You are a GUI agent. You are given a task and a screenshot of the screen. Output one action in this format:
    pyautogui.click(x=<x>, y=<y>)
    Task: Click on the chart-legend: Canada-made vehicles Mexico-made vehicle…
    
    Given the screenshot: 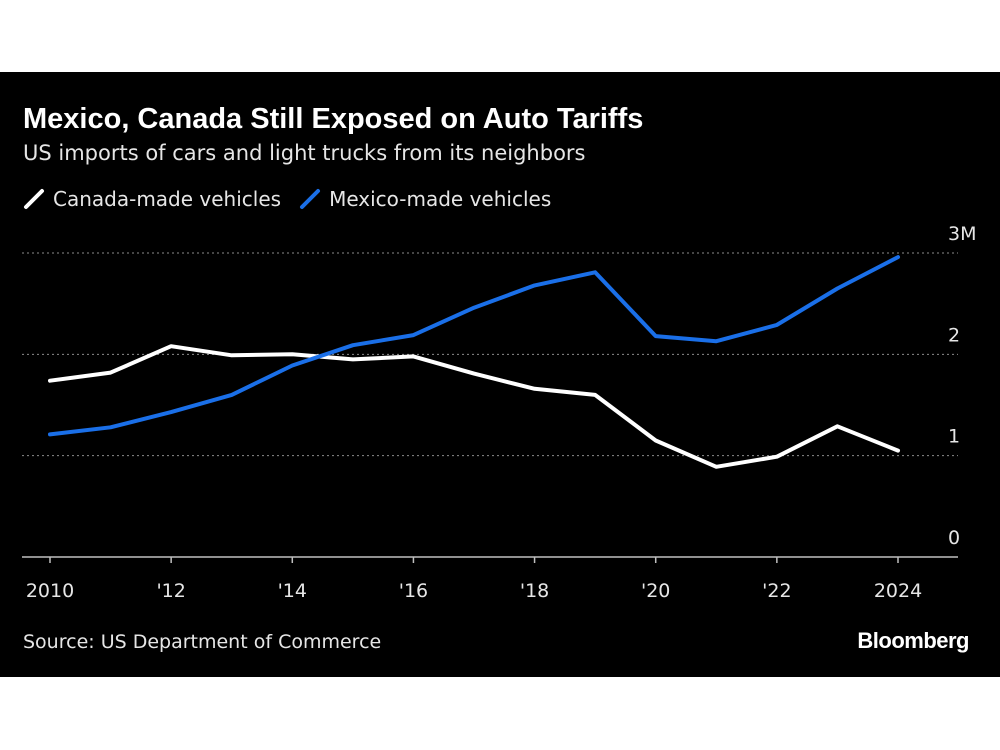 What is the action you would take?
    pyautogui.click(x=296, y=199)
    